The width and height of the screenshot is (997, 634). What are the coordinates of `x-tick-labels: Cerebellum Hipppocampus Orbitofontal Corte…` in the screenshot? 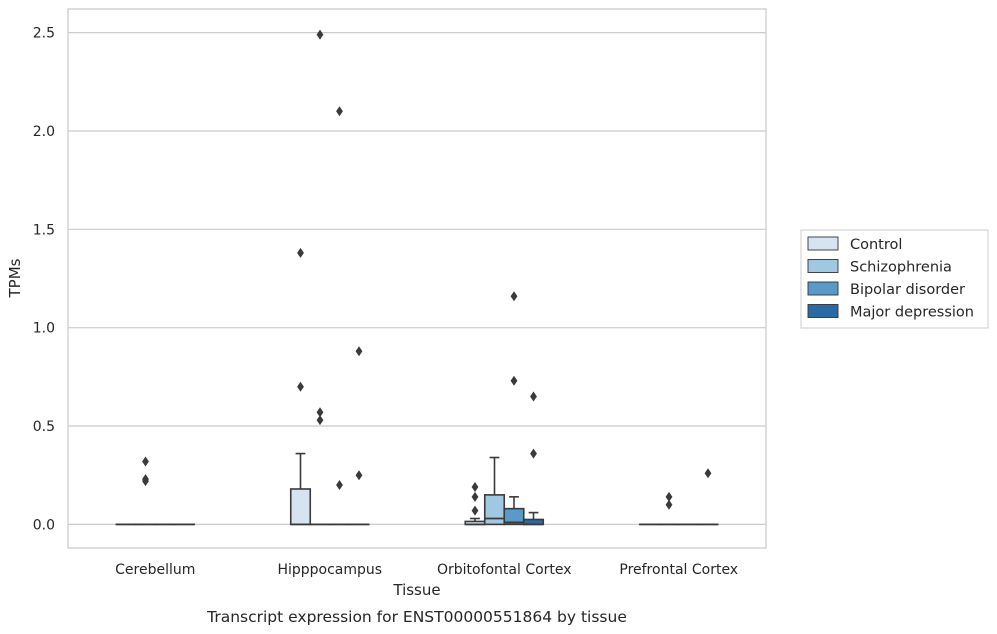 It's located at (426, 570).